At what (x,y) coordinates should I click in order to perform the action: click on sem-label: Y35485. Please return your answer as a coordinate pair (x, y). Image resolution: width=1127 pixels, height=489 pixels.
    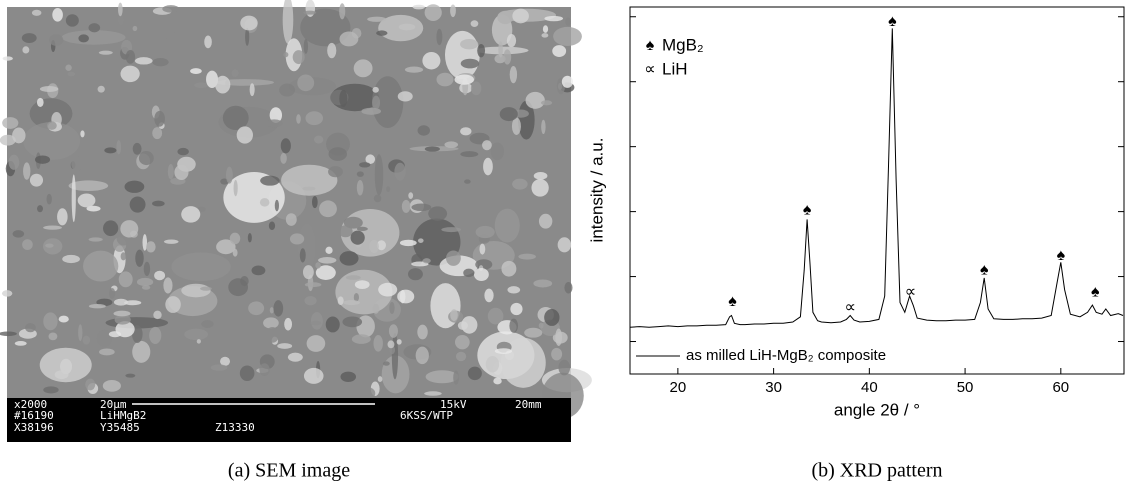
    Looking at the image, I should click on (120, 427).